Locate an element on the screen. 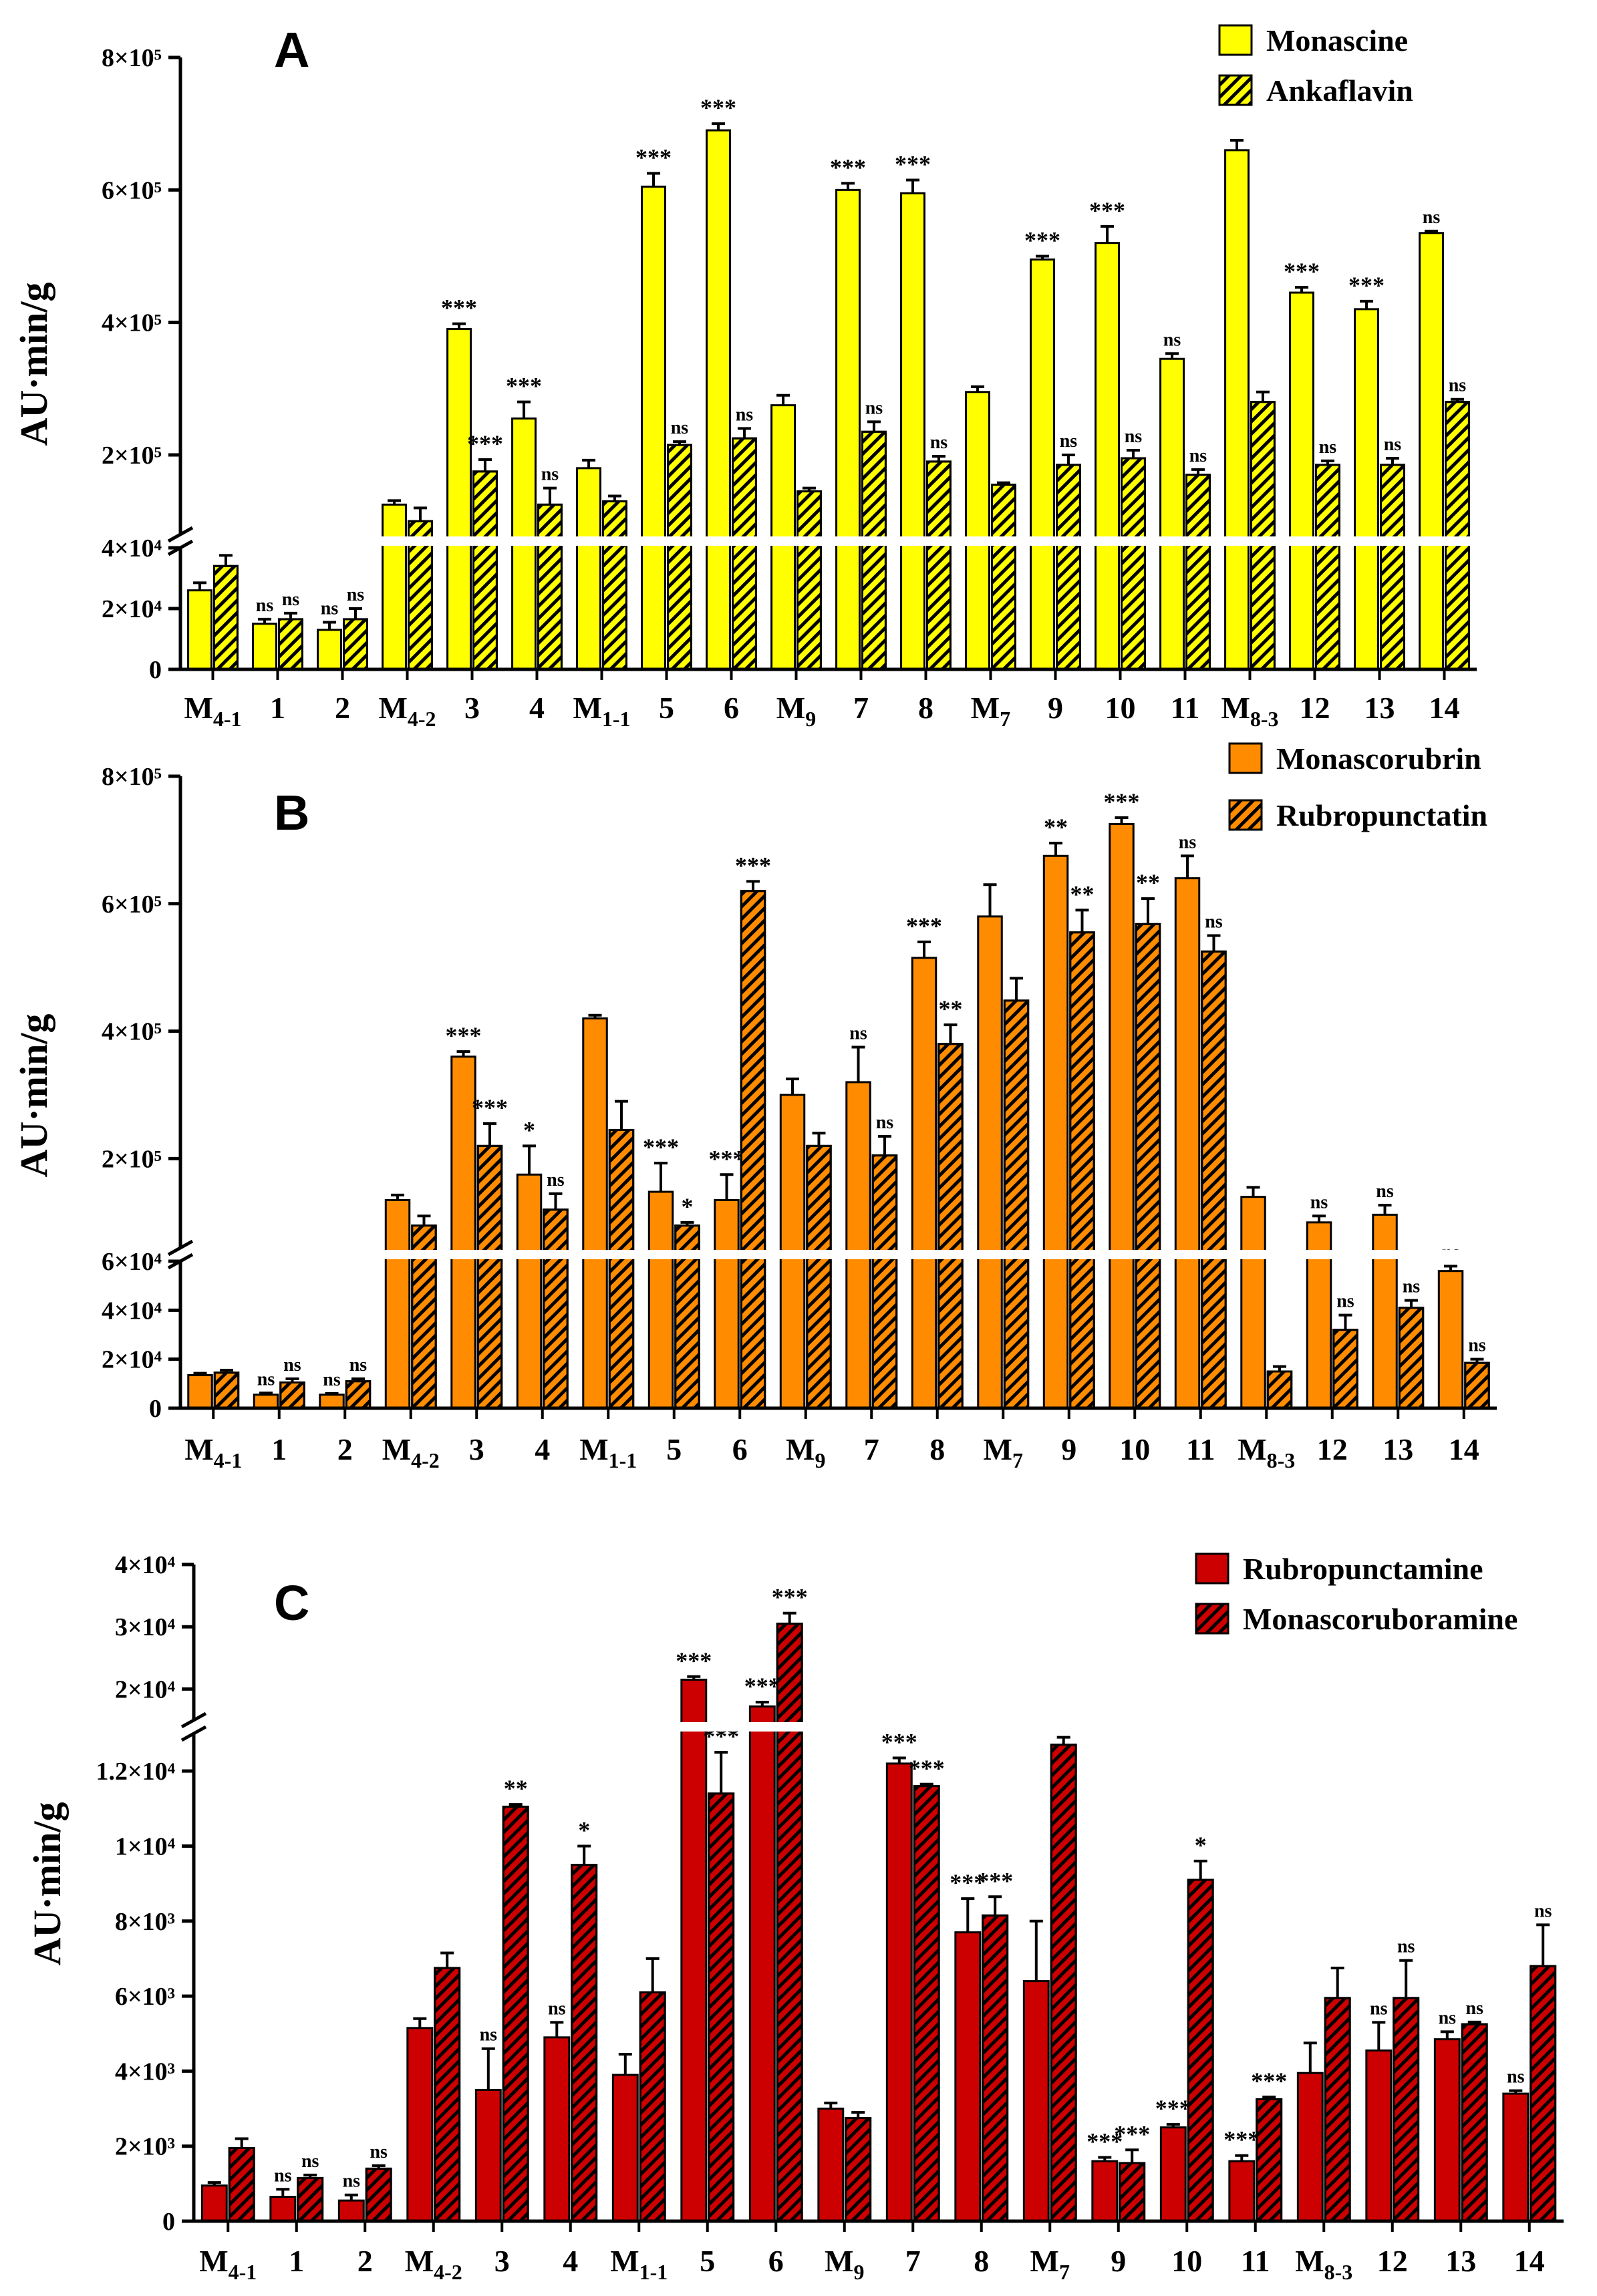 The width and height of the screenshot is (1597, 2296). y-tick-label: 6×10⁵ is located at coordinates (132, 190).